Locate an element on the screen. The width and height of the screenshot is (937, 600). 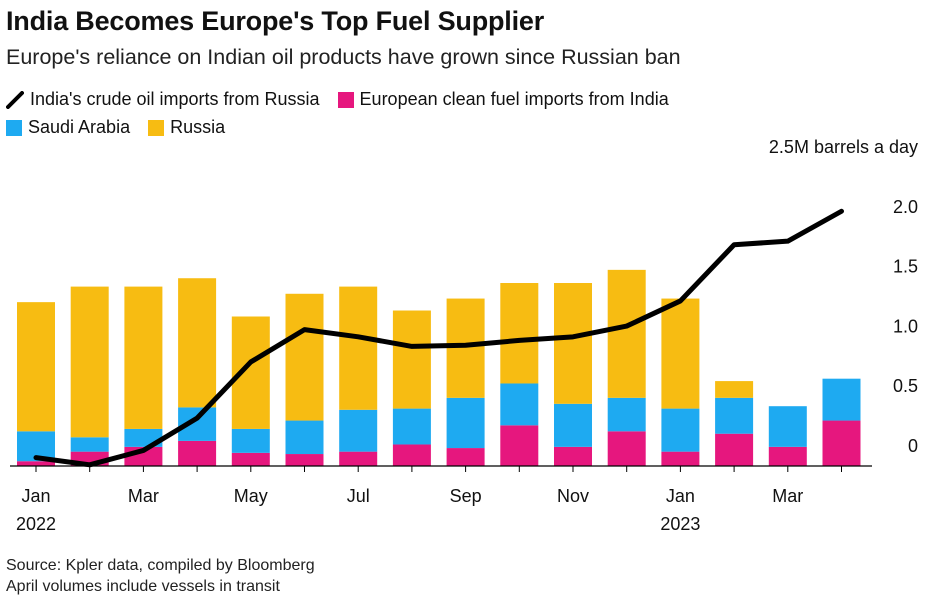
legend-label-india-crude: India's crude oil imports from Russia is located at coordinates (175, 99).